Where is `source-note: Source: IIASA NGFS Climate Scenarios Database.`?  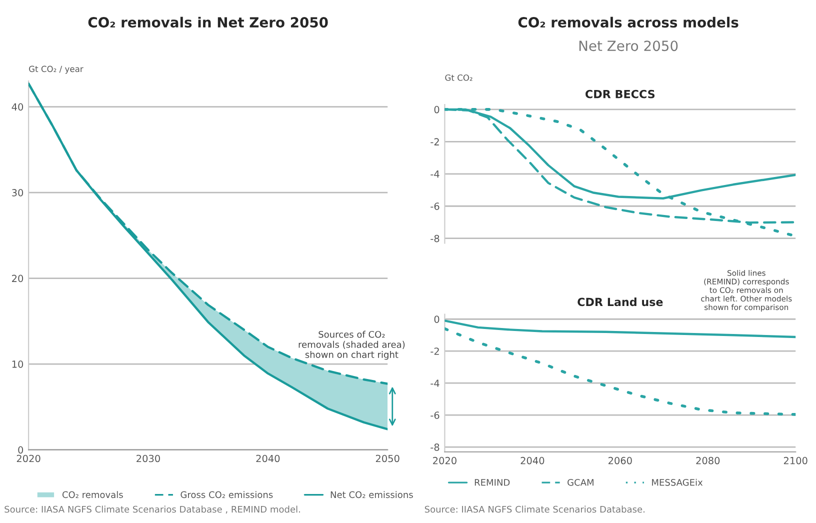 source-note: Source: IIASA NGFS Climate Scenarios Database. is located at coordinates (534, 509).